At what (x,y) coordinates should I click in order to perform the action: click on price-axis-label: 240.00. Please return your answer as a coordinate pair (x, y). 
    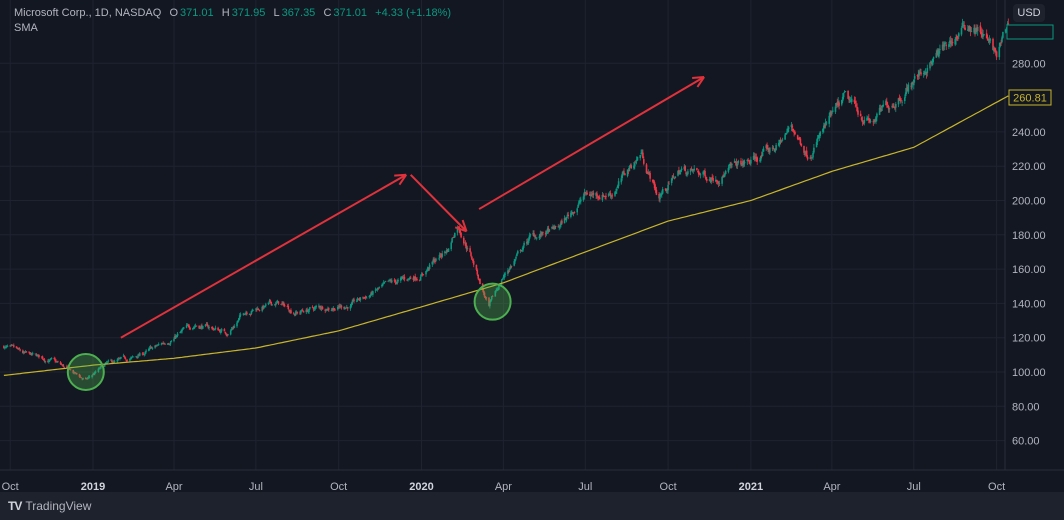
    Looking at the image, I should click on (1029, 133).